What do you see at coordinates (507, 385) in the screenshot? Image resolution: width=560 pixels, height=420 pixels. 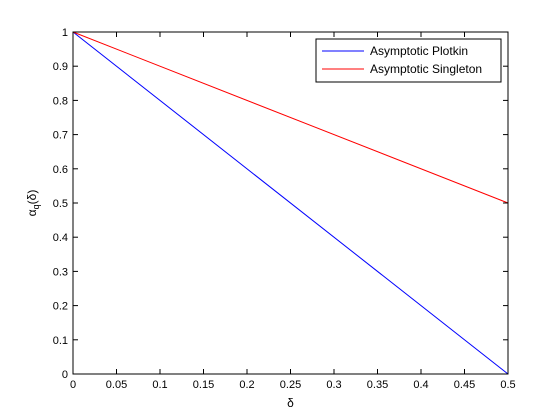 I see `x-tick-label: 0.5` at bounding box center [507, 385].